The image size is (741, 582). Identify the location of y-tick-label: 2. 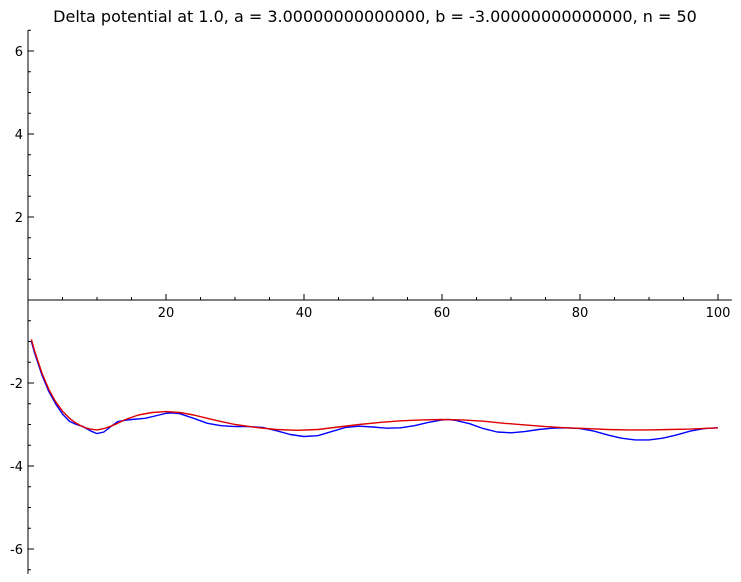
(19, 218).